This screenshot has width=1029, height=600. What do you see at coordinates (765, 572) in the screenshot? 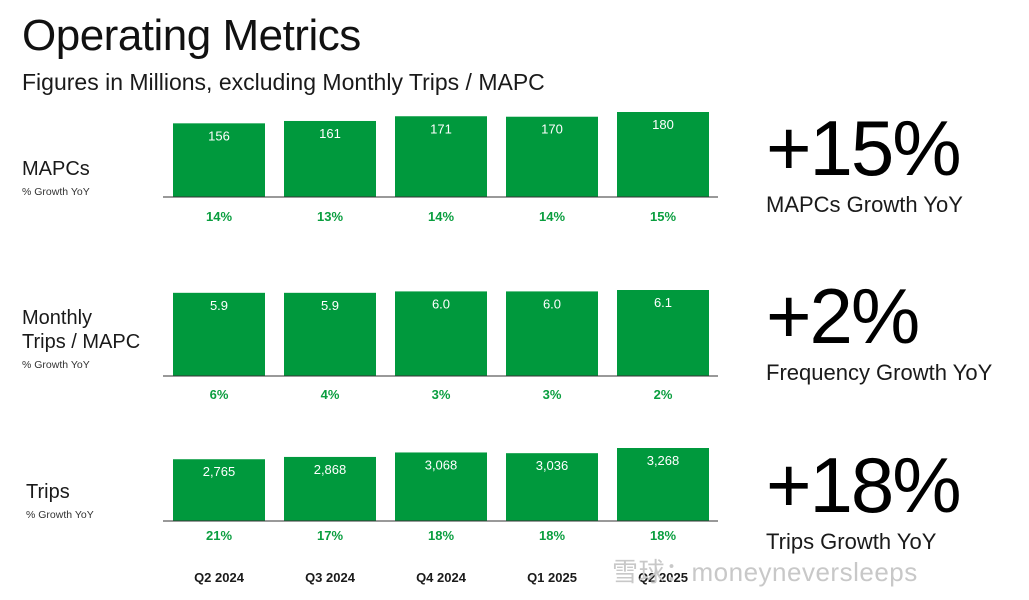
I see `watermark: 雪球：moneyneversleeps` at bounding box center [765, 572].